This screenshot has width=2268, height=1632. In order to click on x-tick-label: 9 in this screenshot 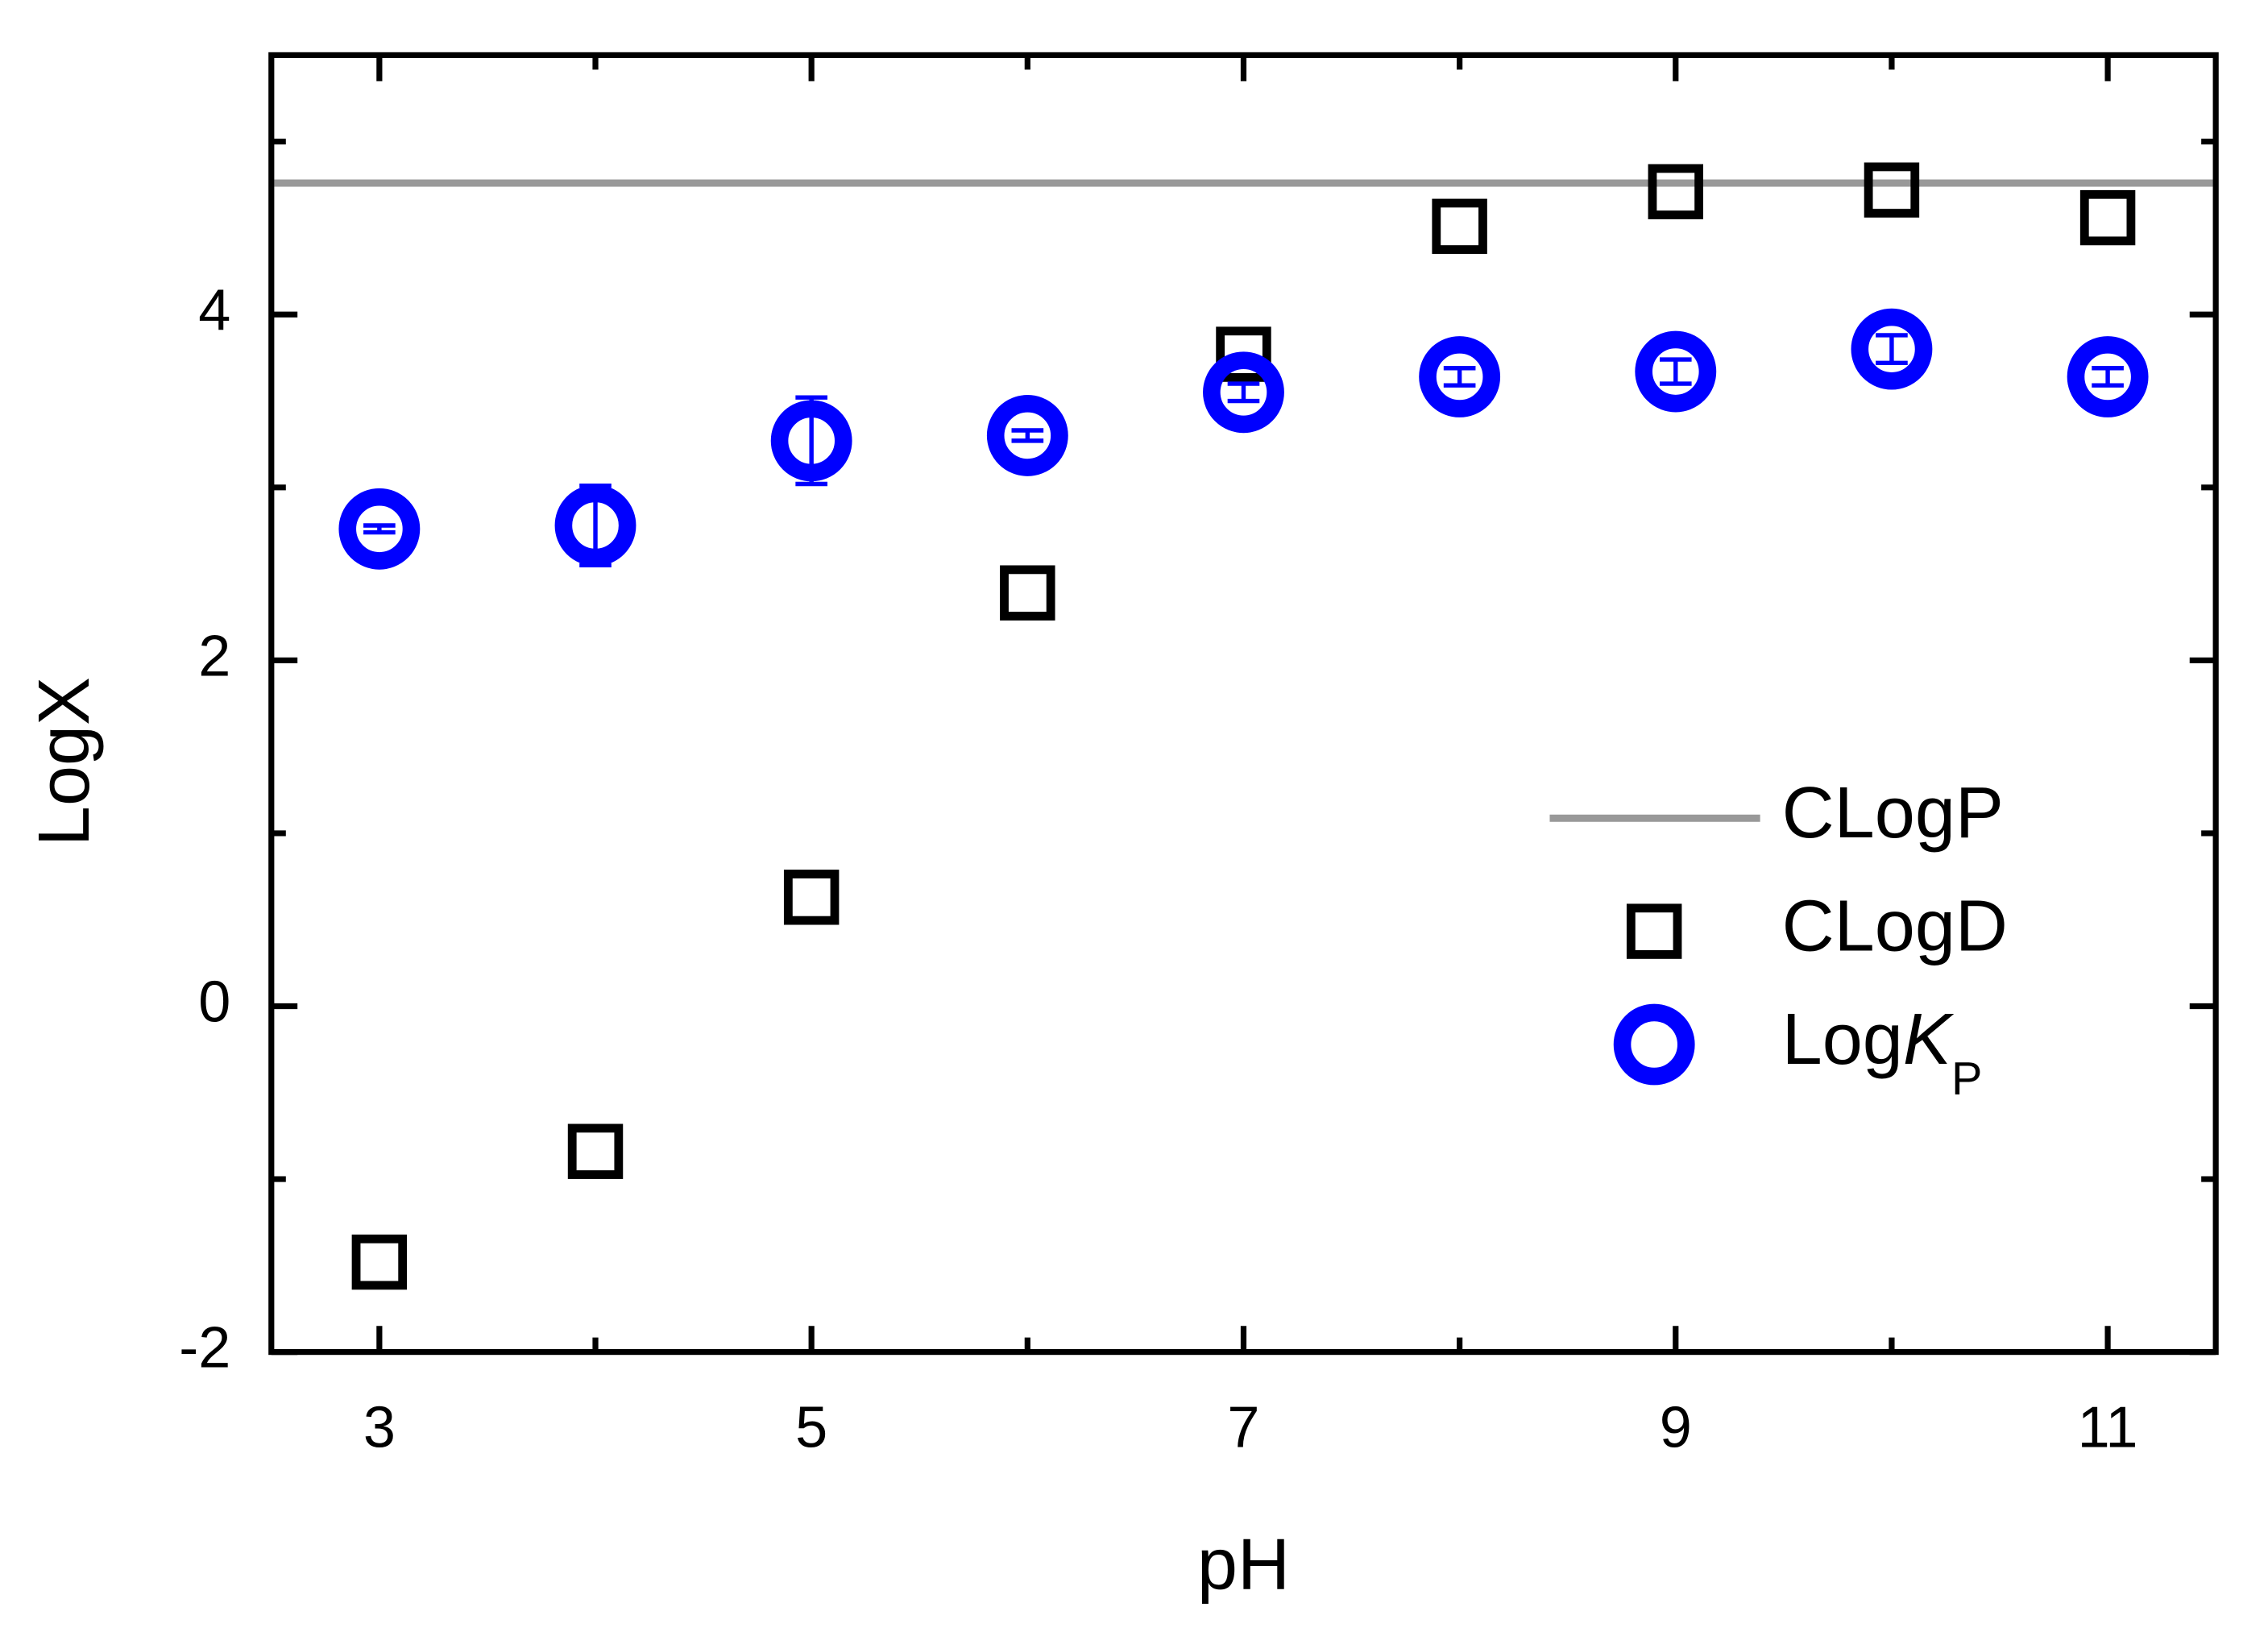, I will do `click(1676, 1428)`.